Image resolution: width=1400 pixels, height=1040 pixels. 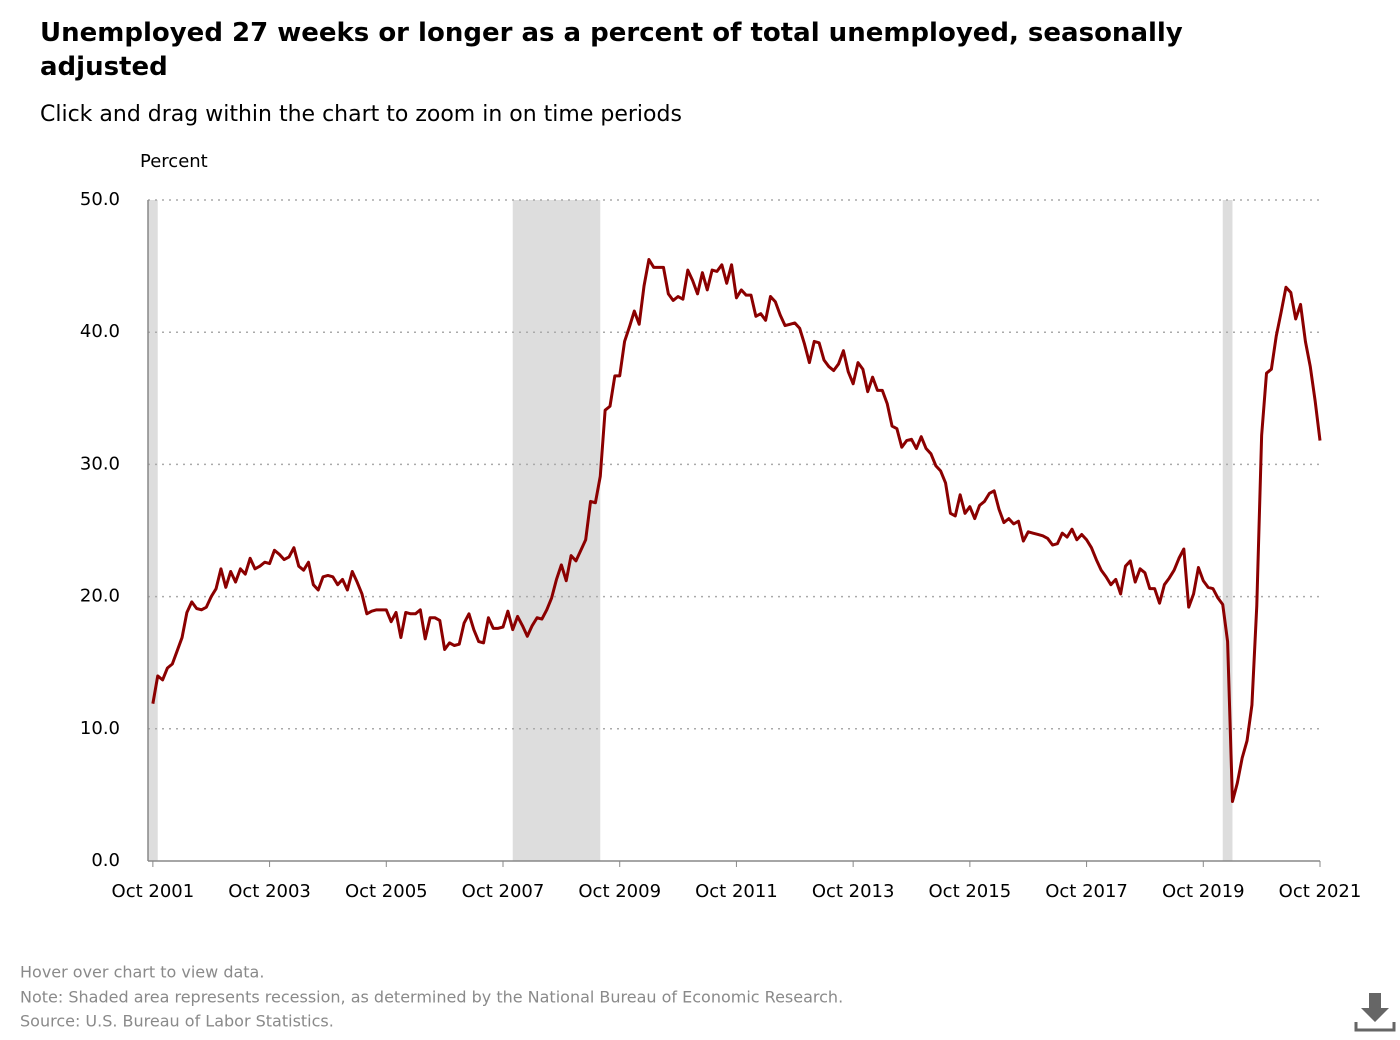 What do you see at coordinates (100, 596) in the screenshot?
I see `y-tick-label: 20.0` at bounding box center [100, 596].